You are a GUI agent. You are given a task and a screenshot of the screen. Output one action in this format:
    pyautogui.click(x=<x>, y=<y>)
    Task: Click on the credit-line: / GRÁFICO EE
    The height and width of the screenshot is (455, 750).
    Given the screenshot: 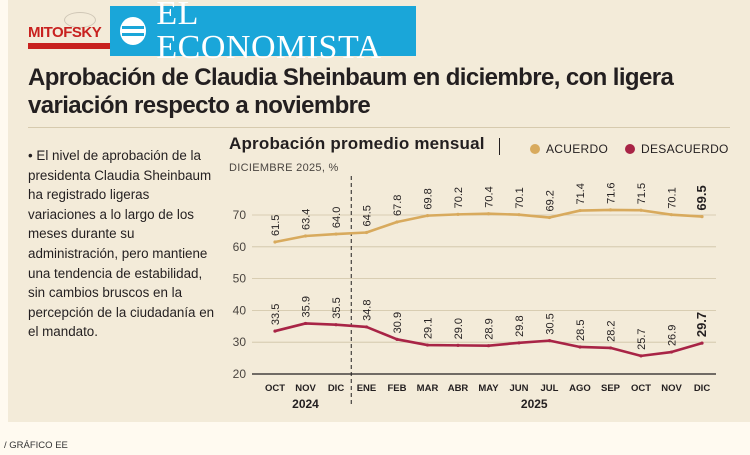 What is the action you would take?
    pyautogui.click(x=36, y=445)
    